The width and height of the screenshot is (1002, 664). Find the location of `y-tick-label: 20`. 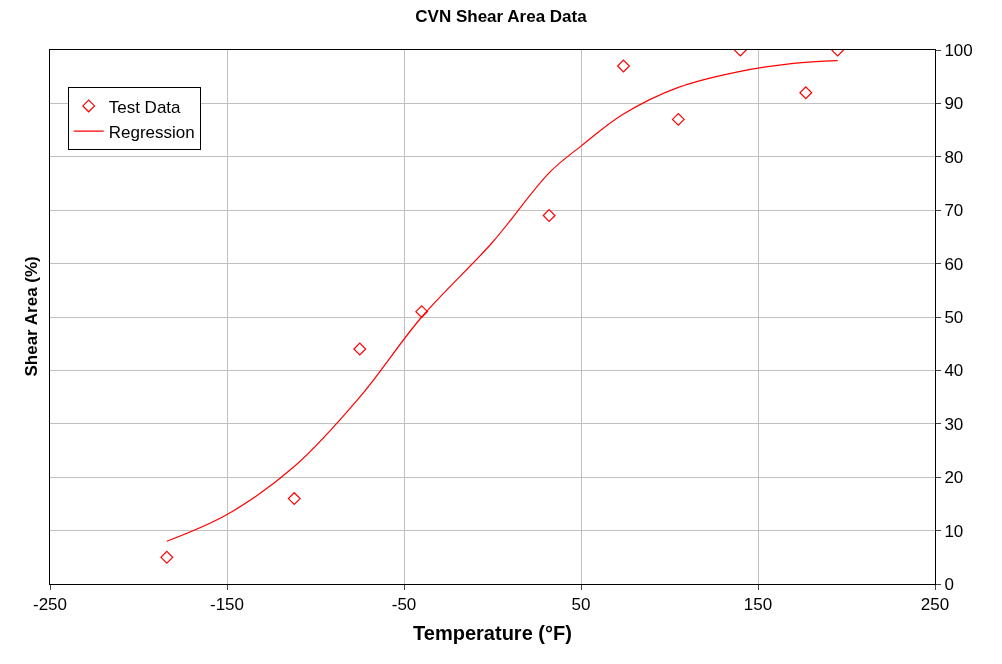

y-tick-label: 20 is located at coordinates (954, 478).